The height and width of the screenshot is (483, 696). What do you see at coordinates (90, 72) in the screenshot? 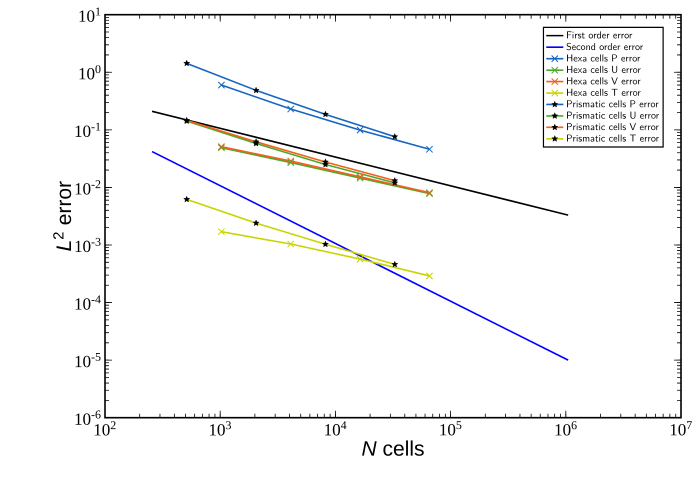
I see `y-tick-label: 10$^{0}$` at bounding box center [90, 72].